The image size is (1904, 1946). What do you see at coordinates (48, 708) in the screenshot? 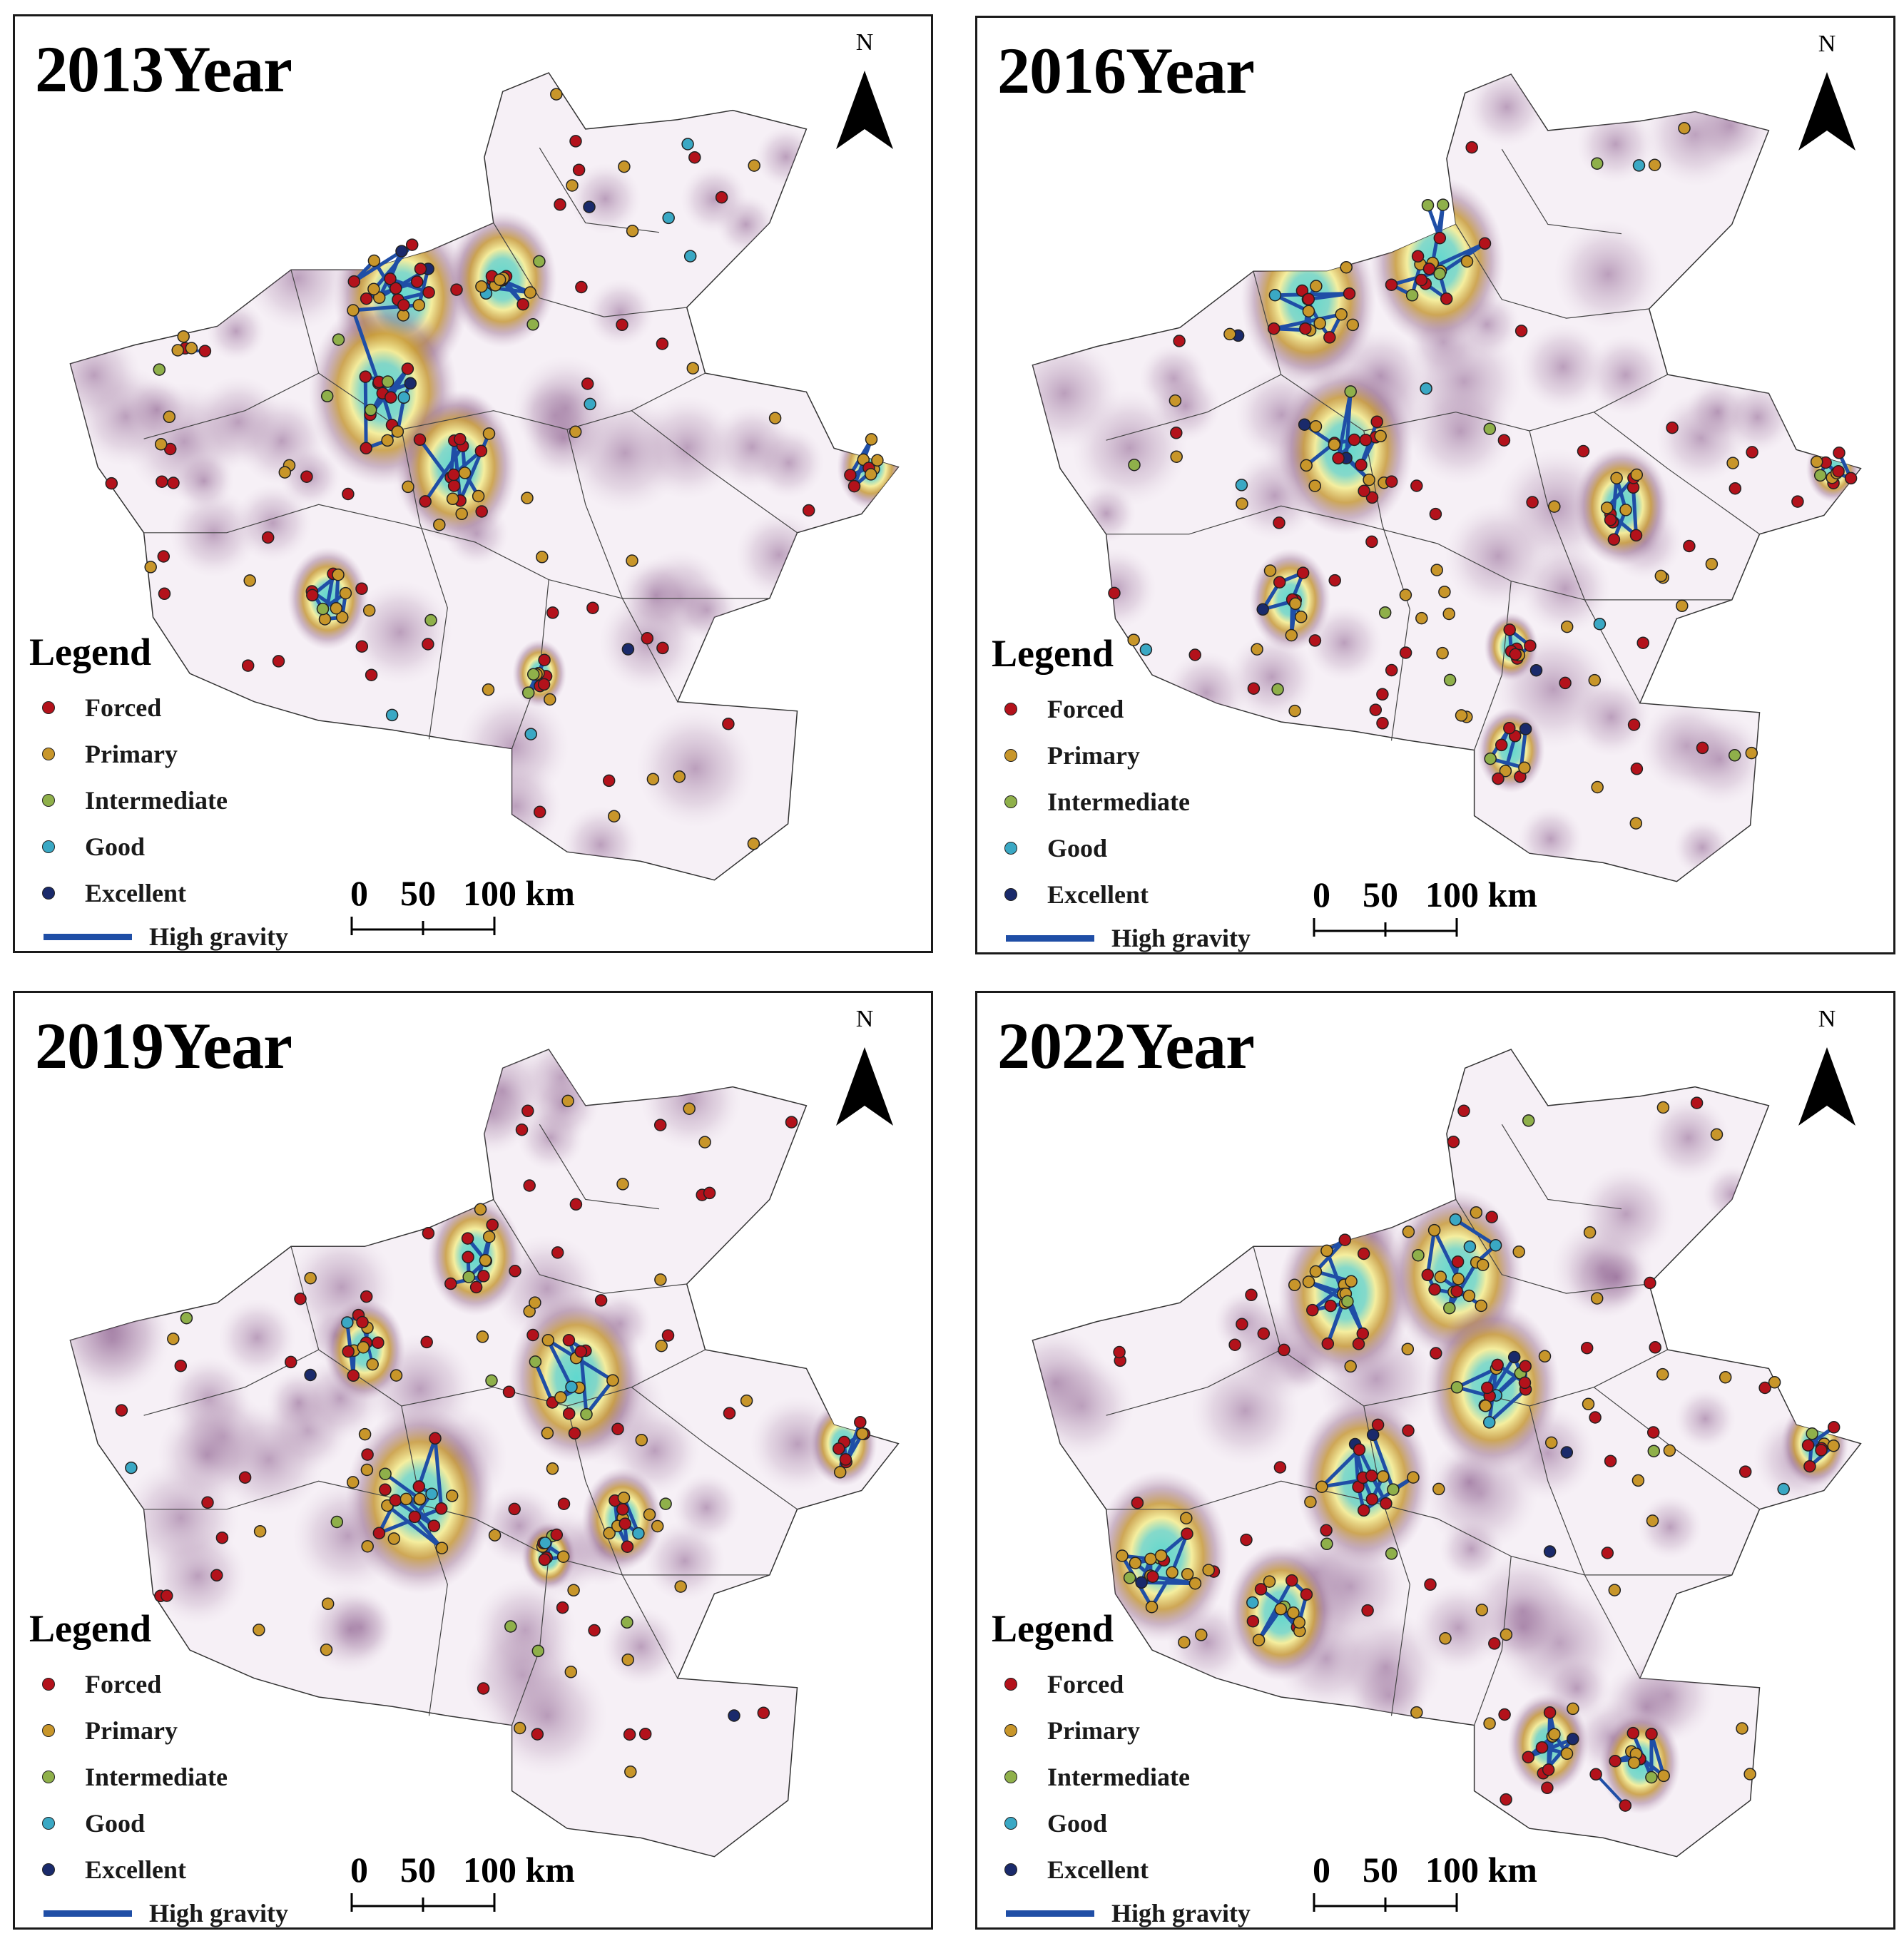
I see `forced-dot-icon` at bounding box center [48, 708].